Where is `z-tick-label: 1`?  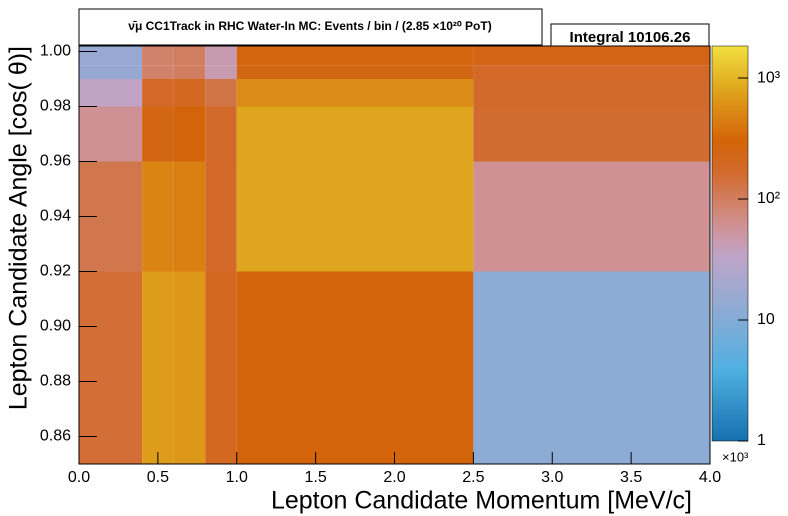
z-tick-label: 1 is located at coordinates (761, 440).